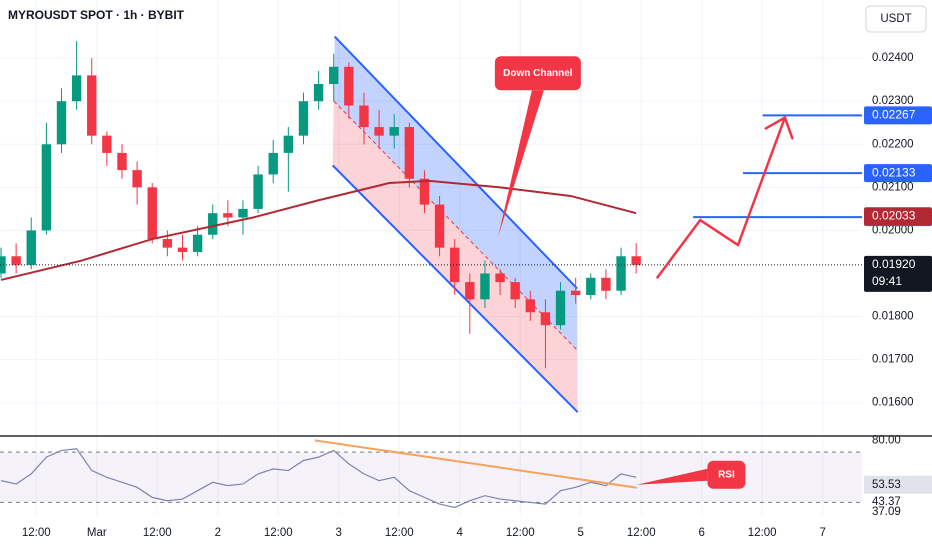 This screenshot has width=932, height=550. I want to click on rsi-badge, so click(898, 484).